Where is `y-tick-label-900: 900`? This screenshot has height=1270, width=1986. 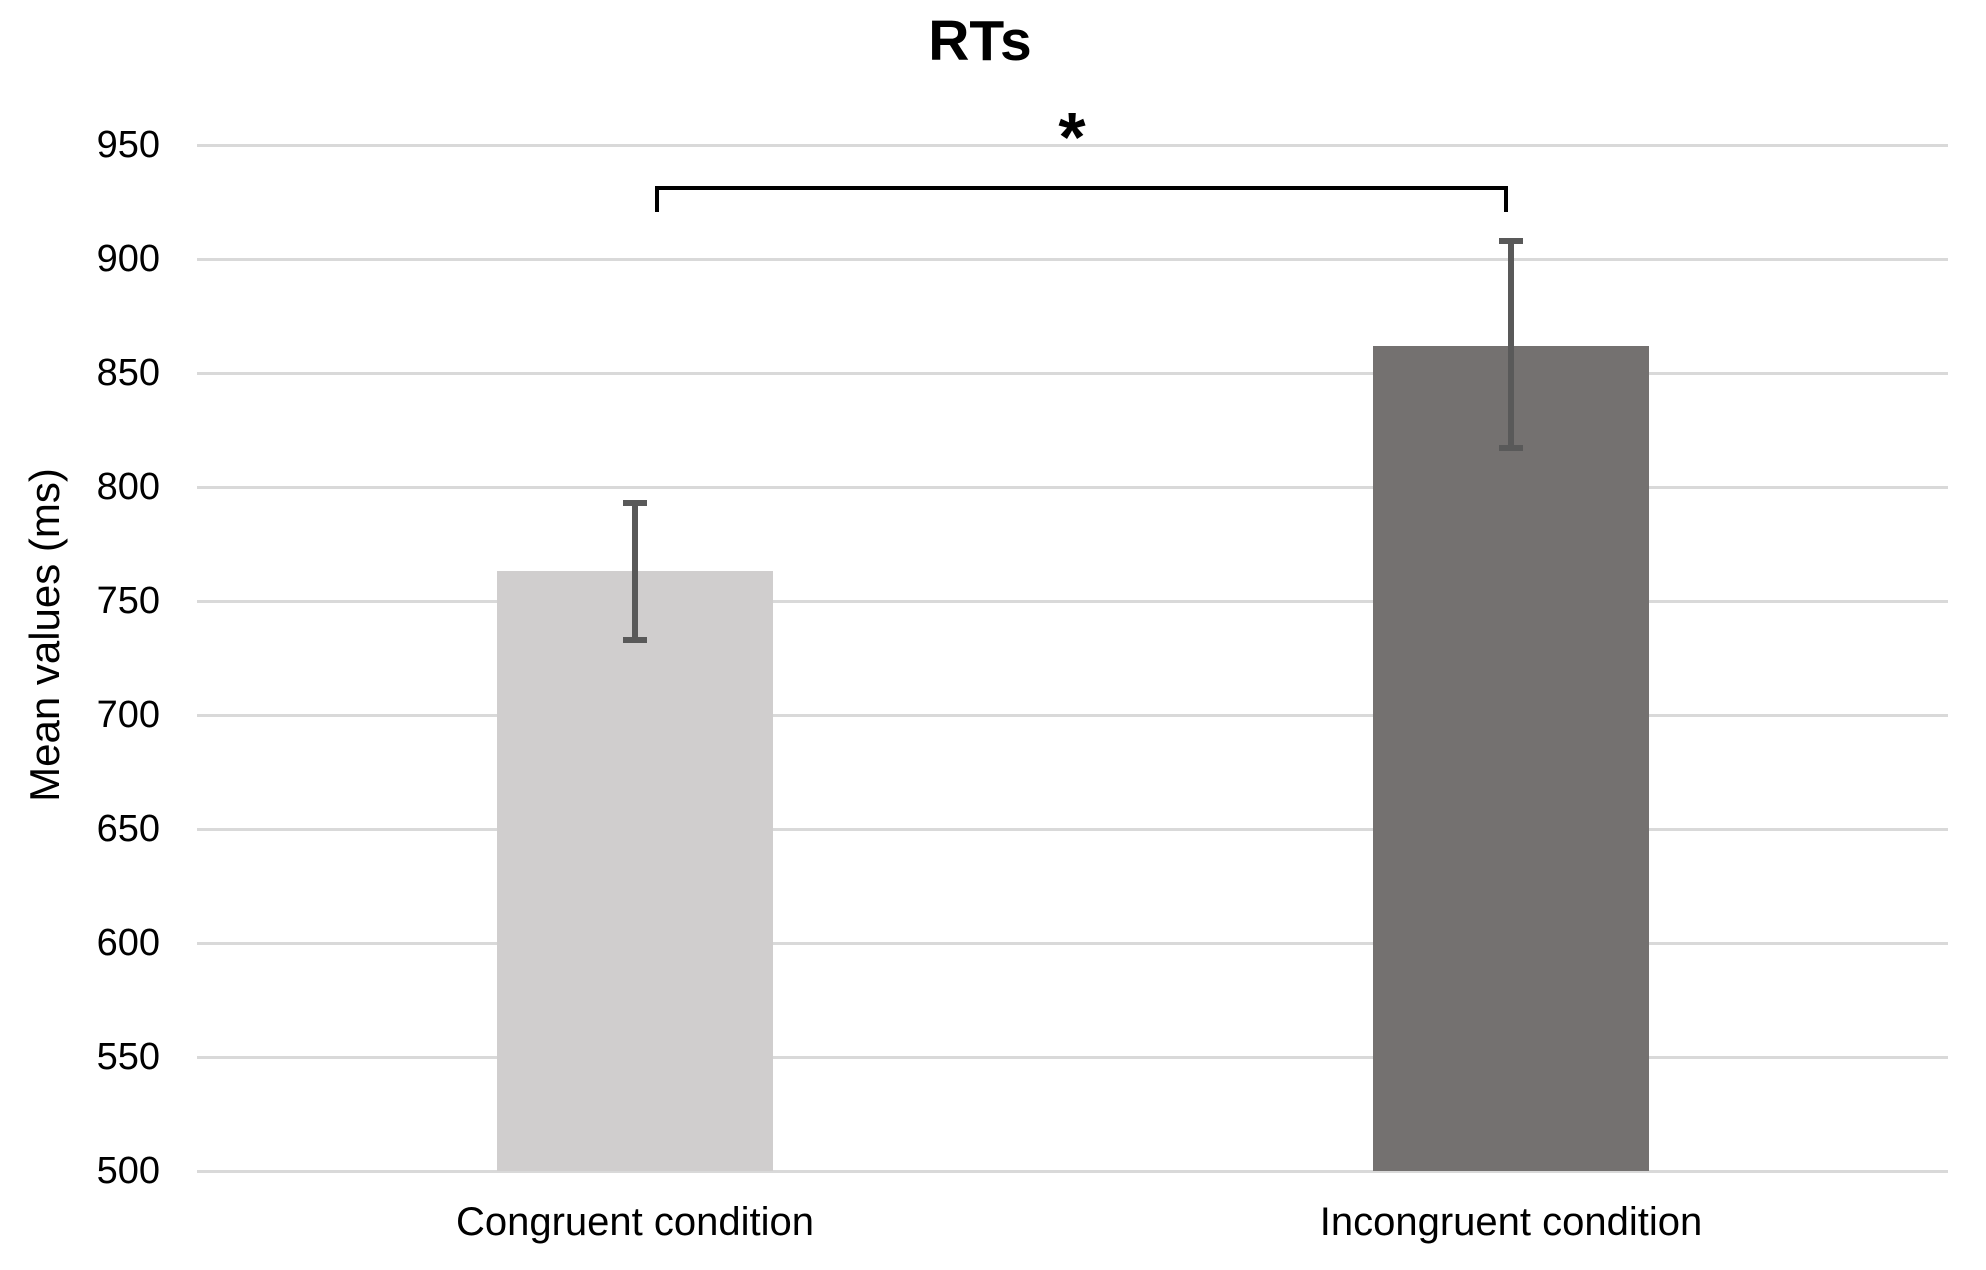
y-tick-label-900: 900 is located at coordinates (128, 259).